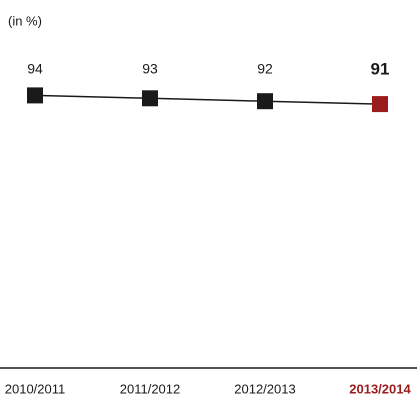  Describe the element at coordinates (150, 388) in the screenshot. I see `x-tick-label: 2011/2012` at that location.